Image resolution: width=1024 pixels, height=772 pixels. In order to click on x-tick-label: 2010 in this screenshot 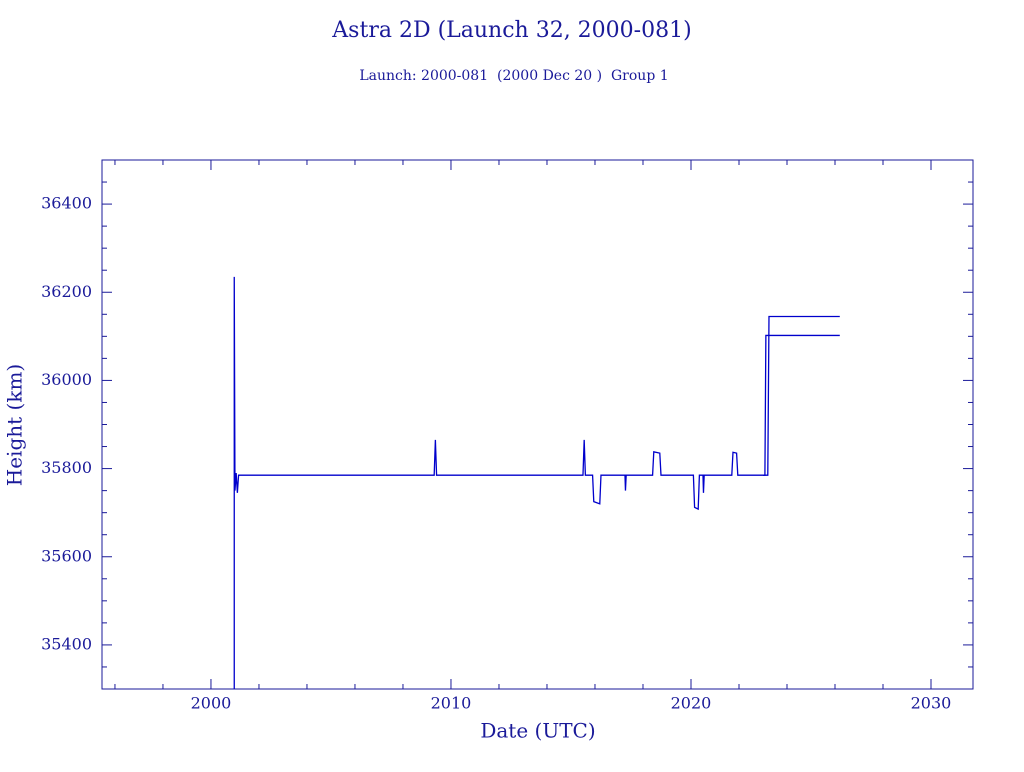, I will do `click(451, 703)`.